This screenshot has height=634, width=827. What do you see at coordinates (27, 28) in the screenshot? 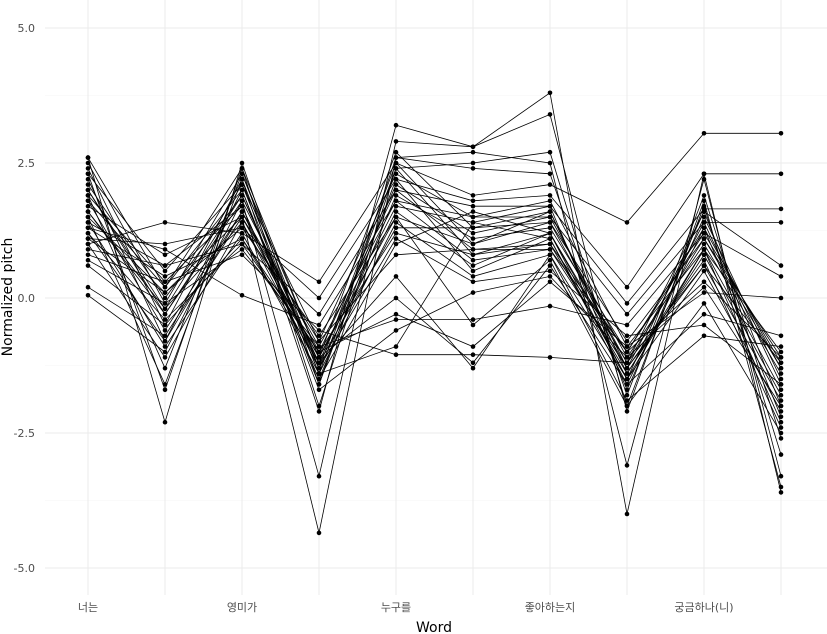
I see `y-tick-label: 5.0` at bounding box center [27, 28].